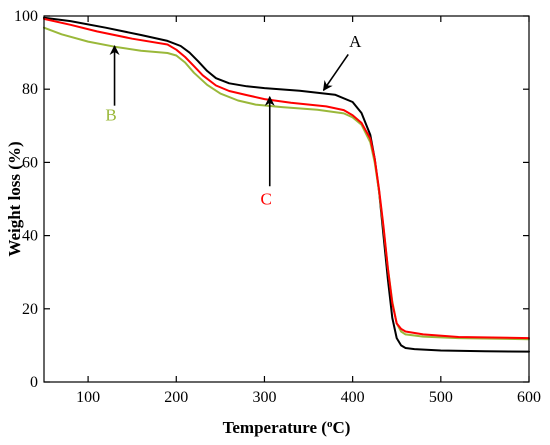  Describe the element at coordinates (30, 162) in the screenshot. I see `y-tick-label: 60` at that location.